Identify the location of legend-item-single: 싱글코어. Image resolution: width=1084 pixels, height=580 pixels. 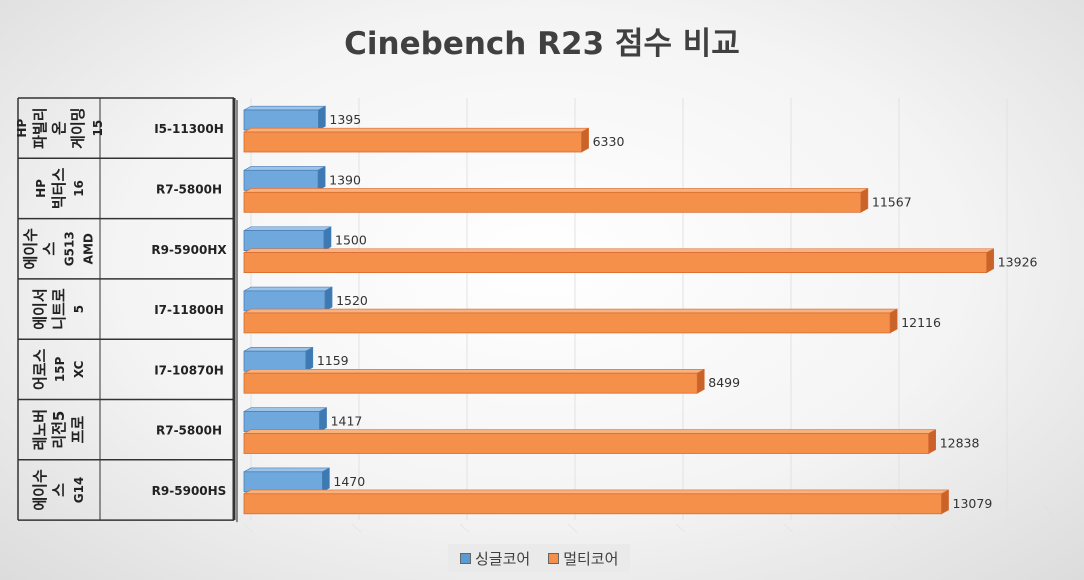
(495, 558).